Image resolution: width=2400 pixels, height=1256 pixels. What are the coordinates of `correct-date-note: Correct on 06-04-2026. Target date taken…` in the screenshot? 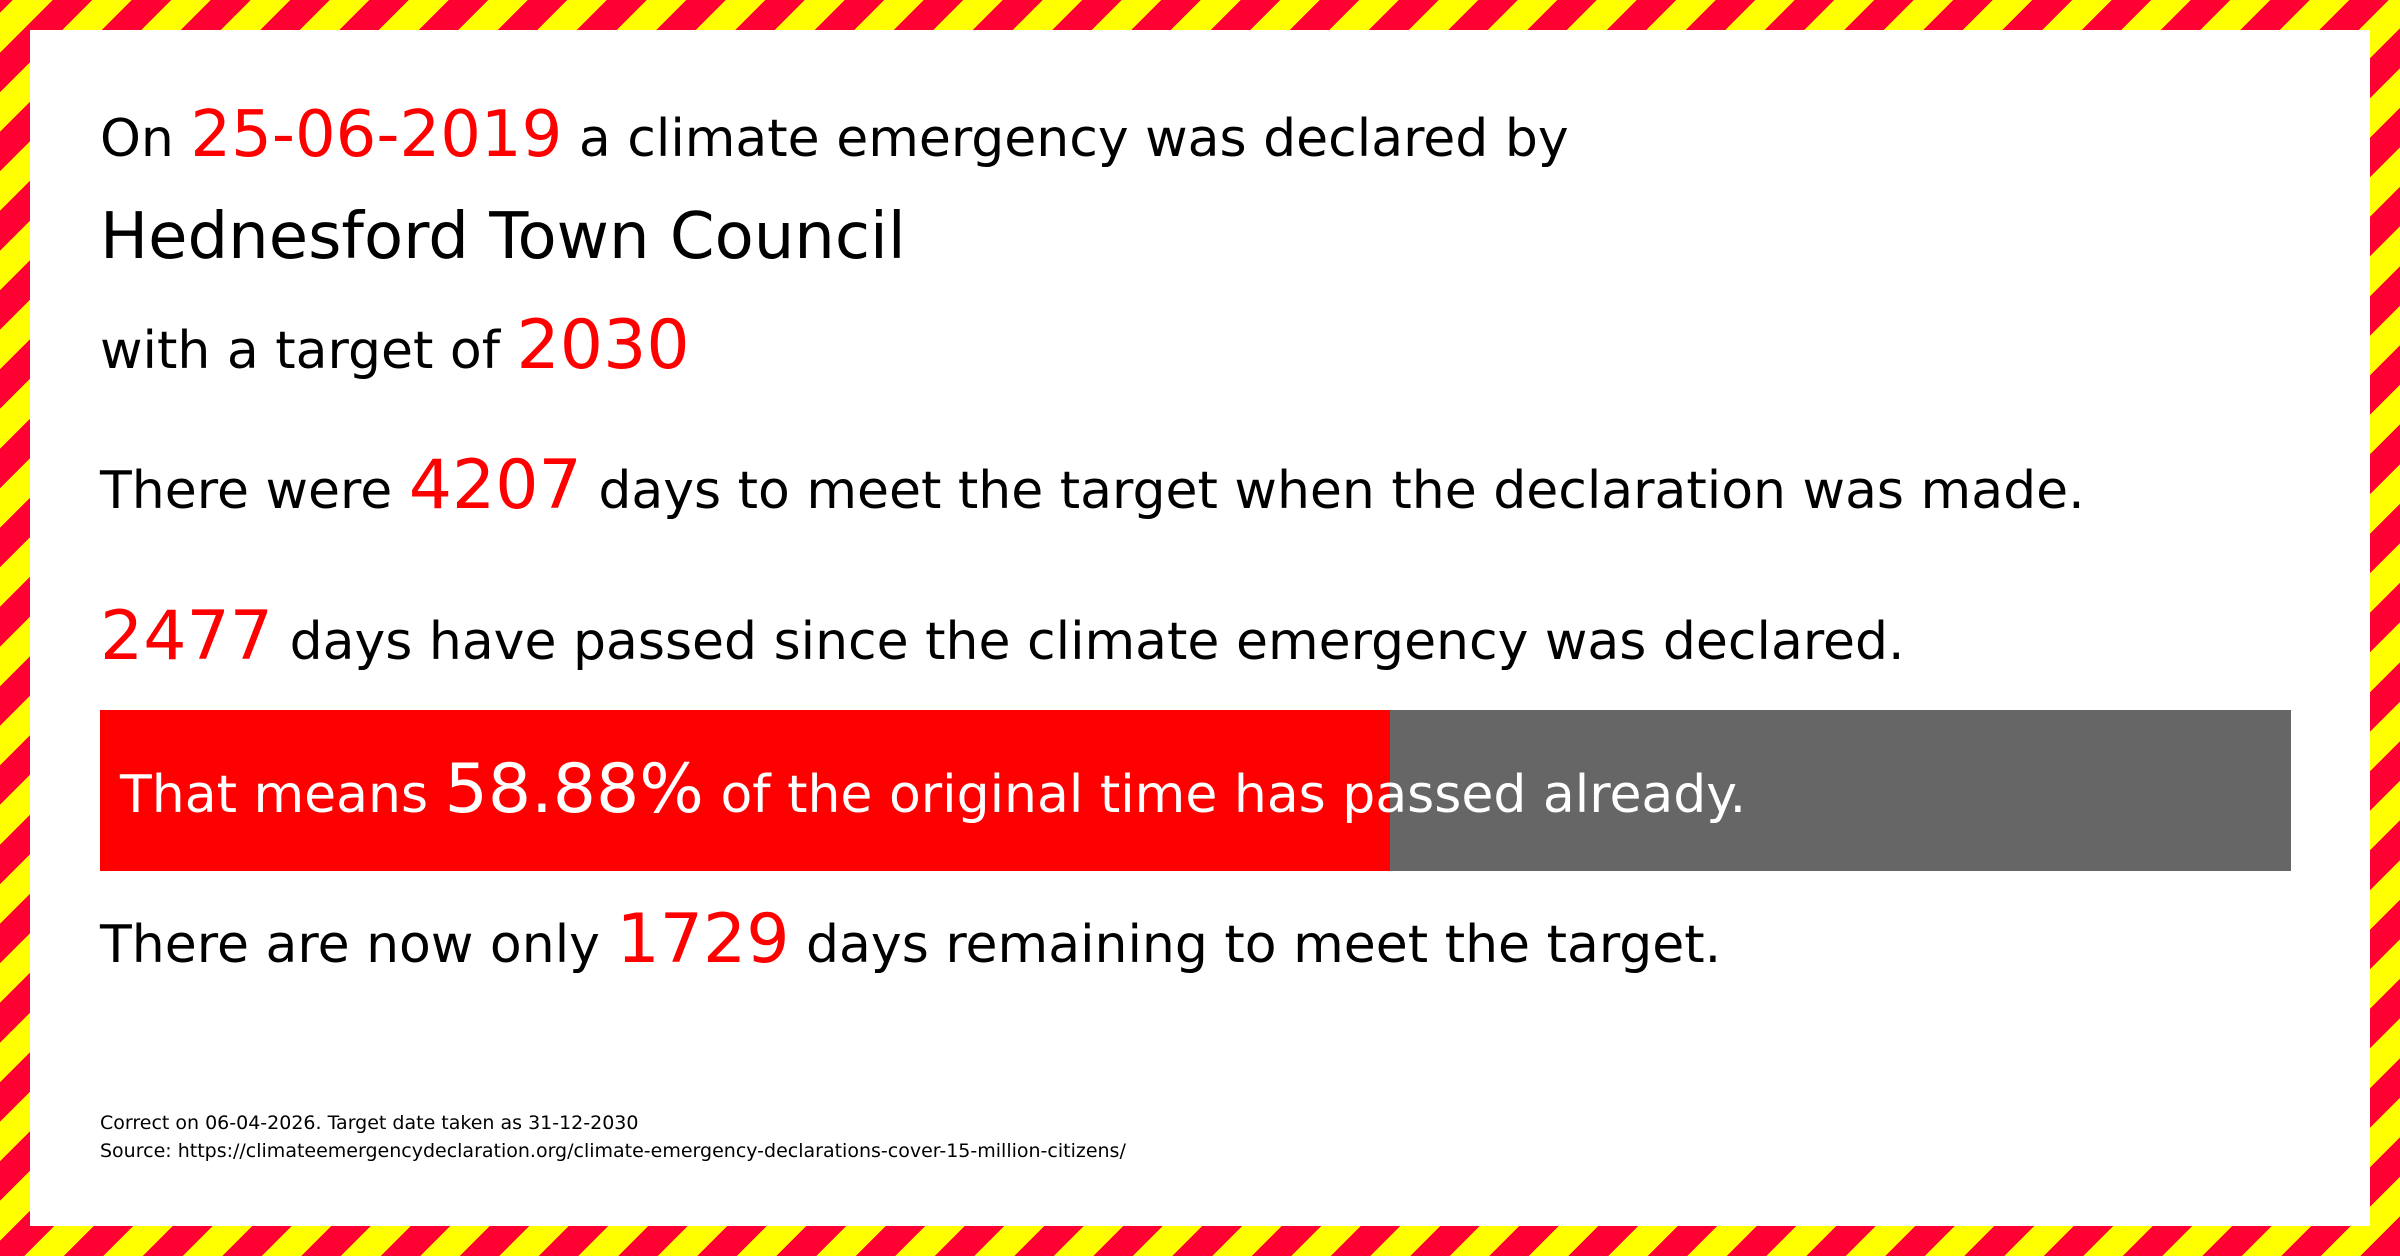 It's located at (369, 1123).